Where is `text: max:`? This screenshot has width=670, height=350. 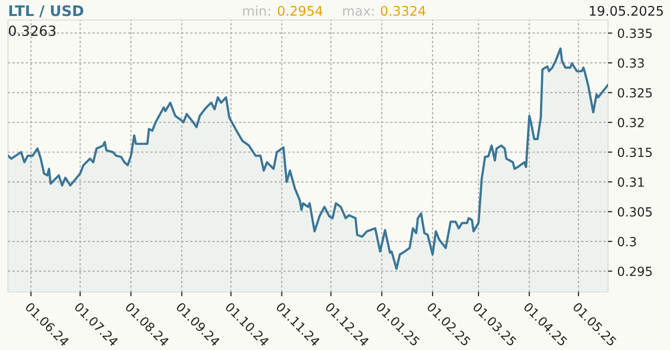 text: max: is located at coordinates (358, 12).